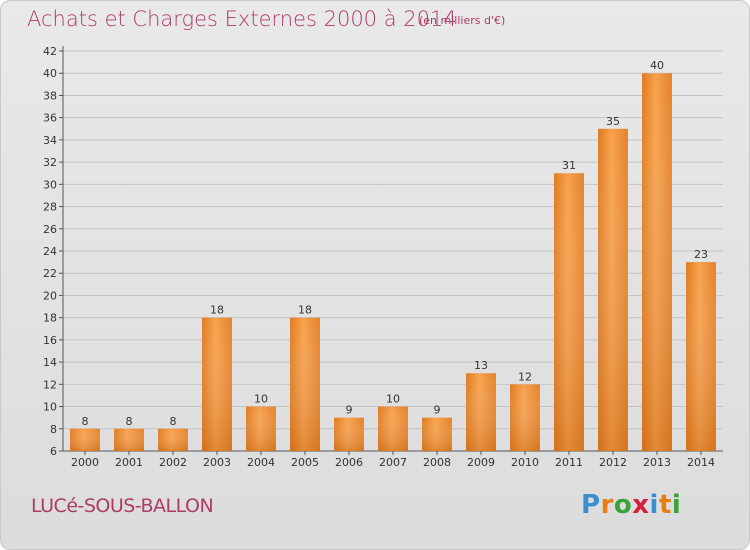 The width and height of the screenshot is (750, 550). Describe the element at coordinates (50, 318) in the screenshot. I see `y-tick-label: 18` at that location.